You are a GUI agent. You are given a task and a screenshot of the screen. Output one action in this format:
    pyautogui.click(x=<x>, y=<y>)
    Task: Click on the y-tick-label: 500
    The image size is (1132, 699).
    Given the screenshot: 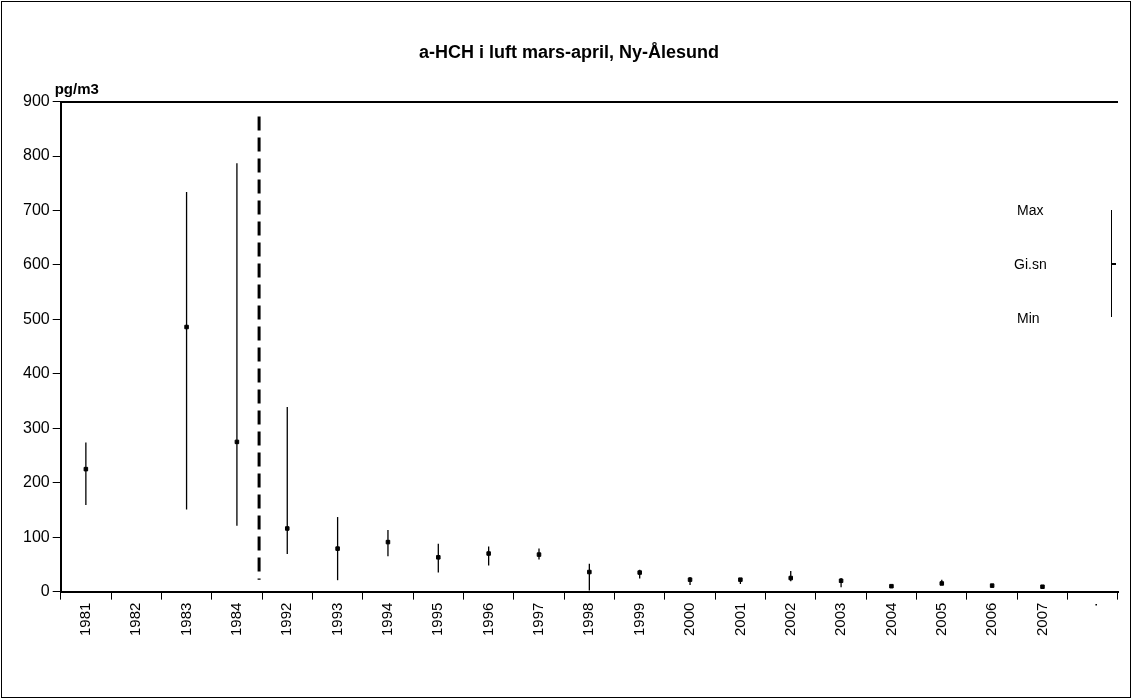 What is the action you would take?
    pyautogui.click(x=36, y=318)
    